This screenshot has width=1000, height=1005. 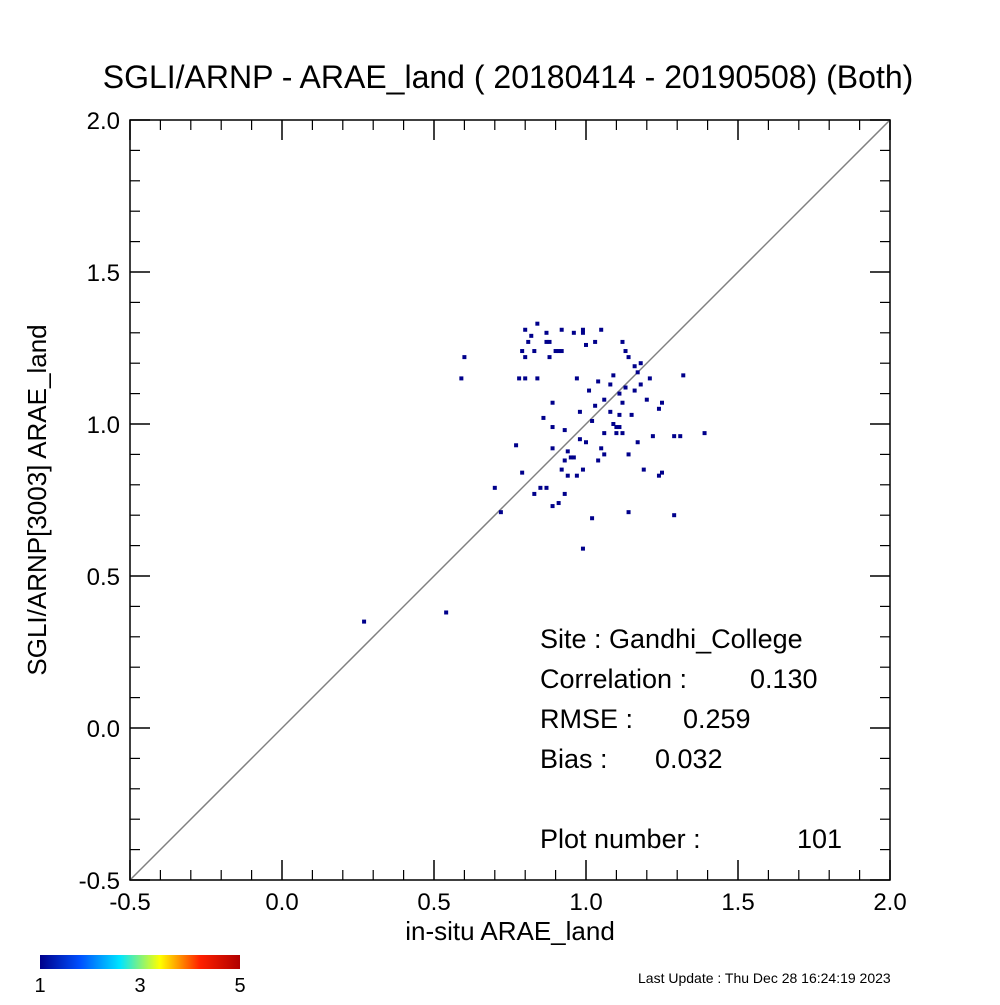 I want to click on stat-label: Plot number :, so click(x=620, y=839).